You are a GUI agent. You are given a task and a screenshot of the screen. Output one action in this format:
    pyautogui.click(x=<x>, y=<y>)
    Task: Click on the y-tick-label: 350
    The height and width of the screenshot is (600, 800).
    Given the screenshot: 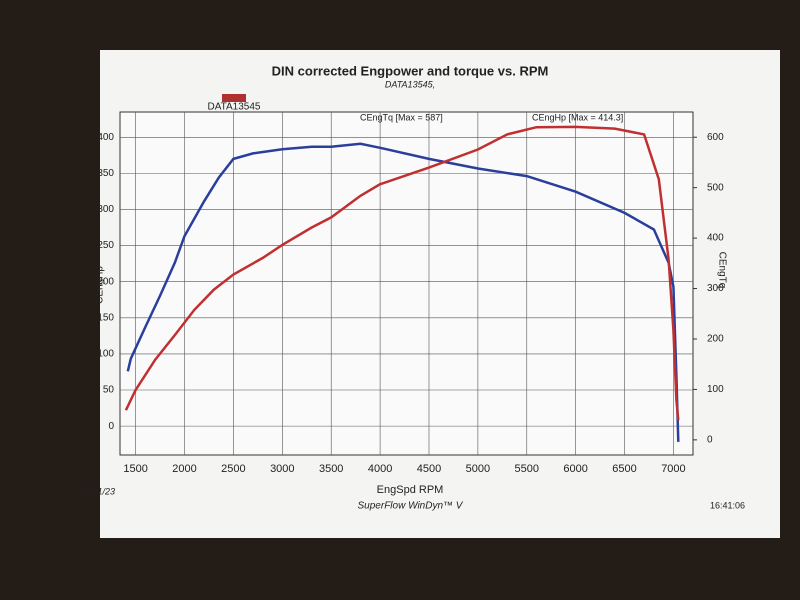 What is the action you would take?
    pyautogui.click(x=105, y=173)
    